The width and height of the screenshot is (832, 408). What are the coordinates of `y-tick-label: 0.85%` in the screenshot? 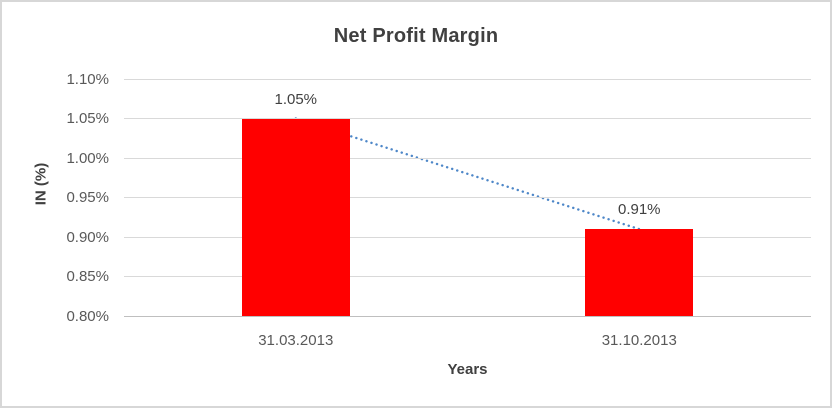 It's located at (87, 276).